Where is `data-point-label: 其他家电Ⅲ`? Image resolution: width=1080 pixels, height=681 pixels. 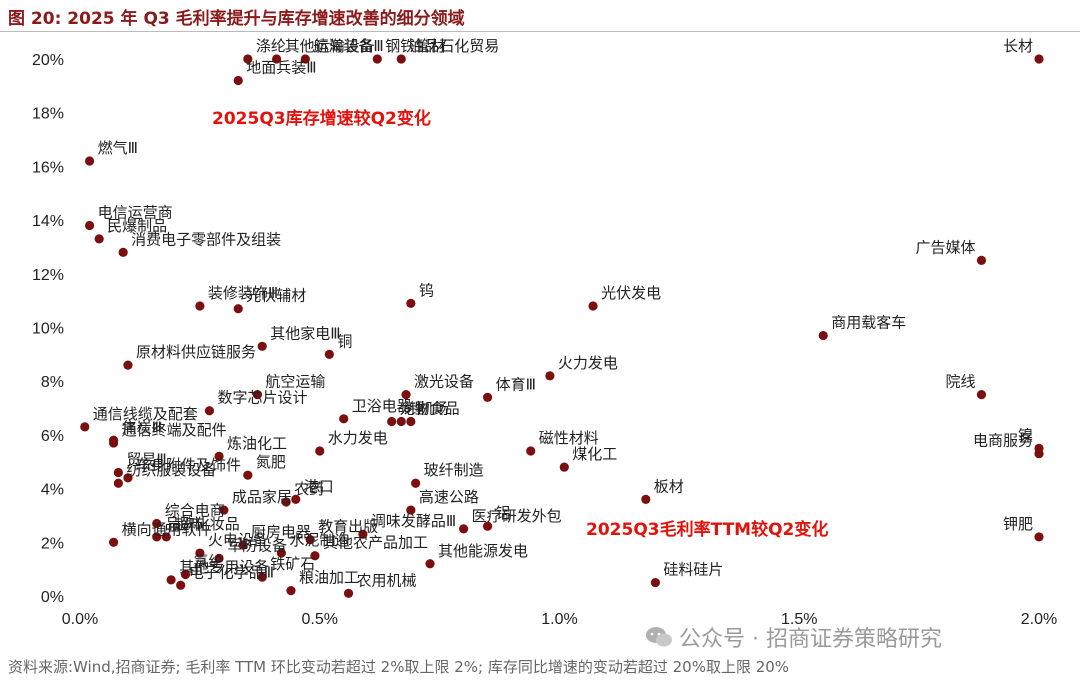 data-point-label: 其他家电Ⅲ is located at coordinates (305, 333).